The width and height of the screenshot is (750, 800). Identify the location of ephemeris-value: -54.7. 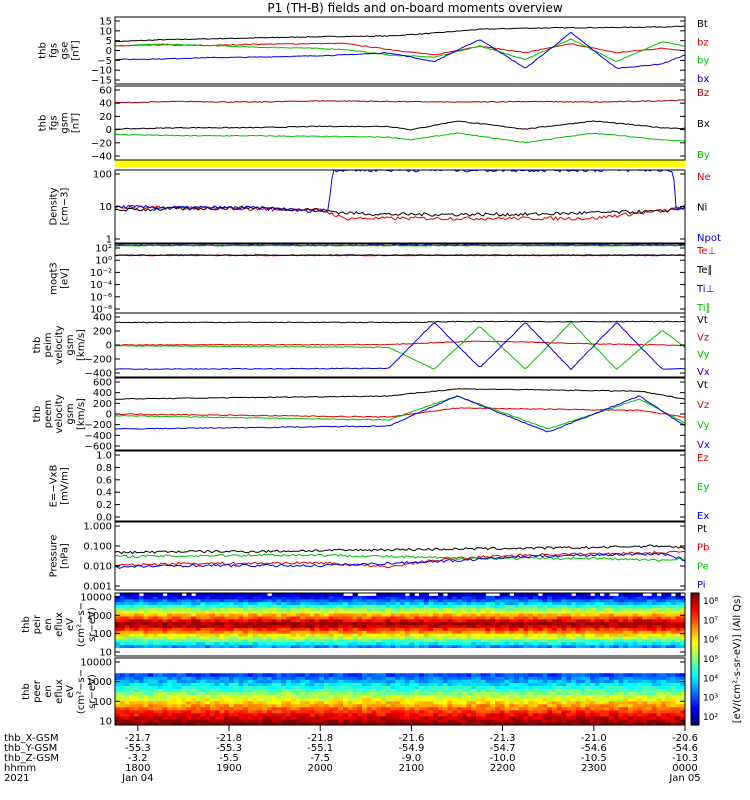
(503, 748).